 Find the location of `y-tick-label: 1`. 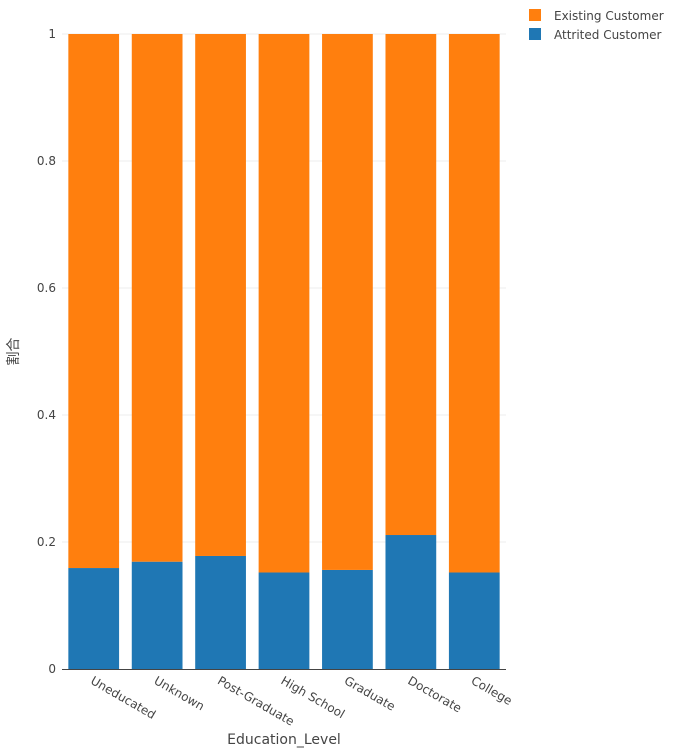

y-tick-label: 1 is located at coordinates (52, 34).